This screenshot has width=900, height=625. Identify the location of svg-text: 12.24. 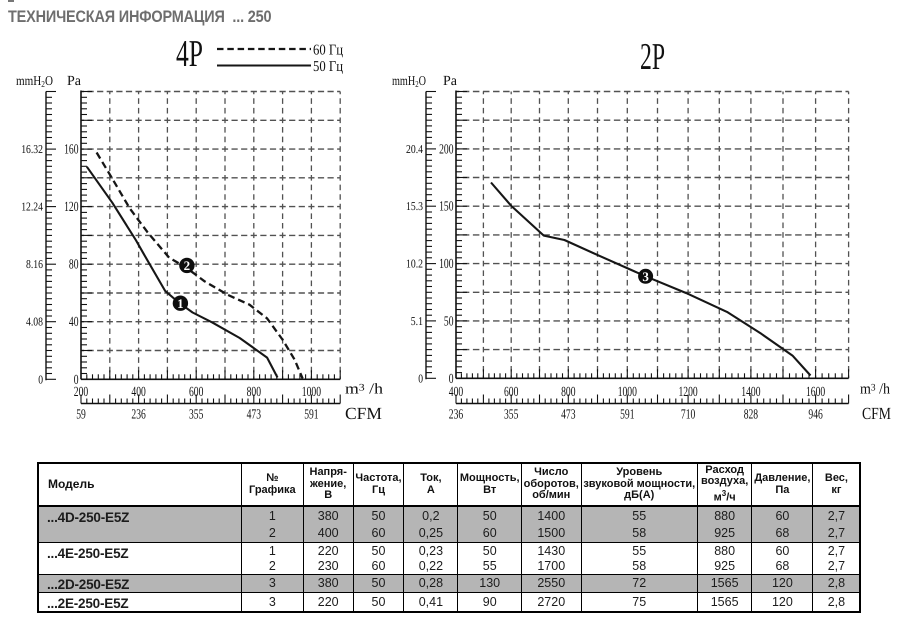
(32, 207).